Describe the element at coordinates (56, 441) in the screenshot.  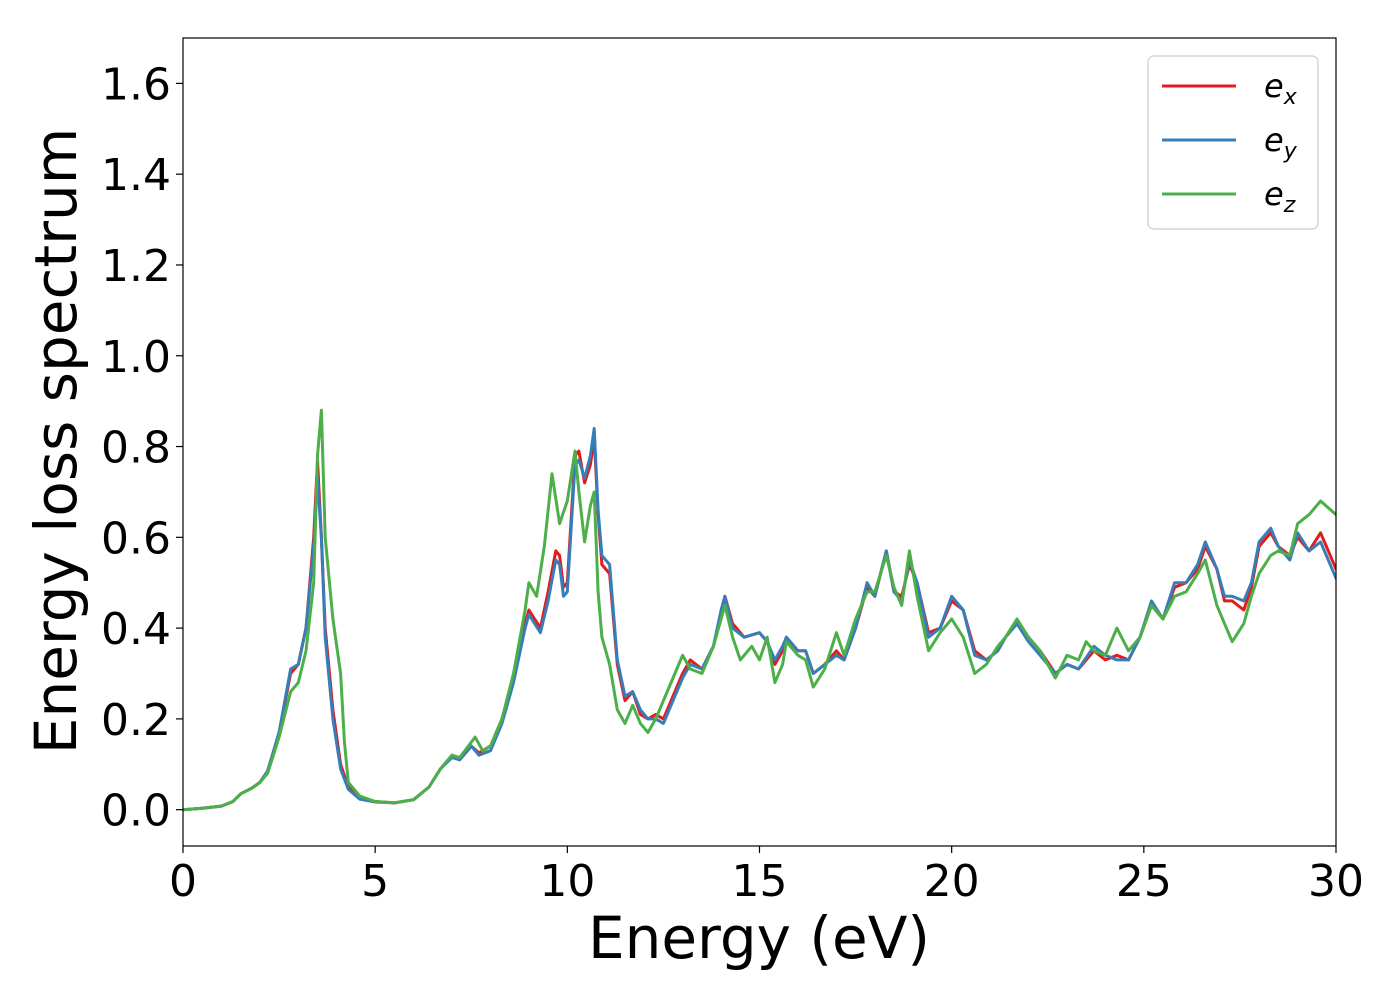
I see `y-axis-label: Energy loss spectrum` at that location.